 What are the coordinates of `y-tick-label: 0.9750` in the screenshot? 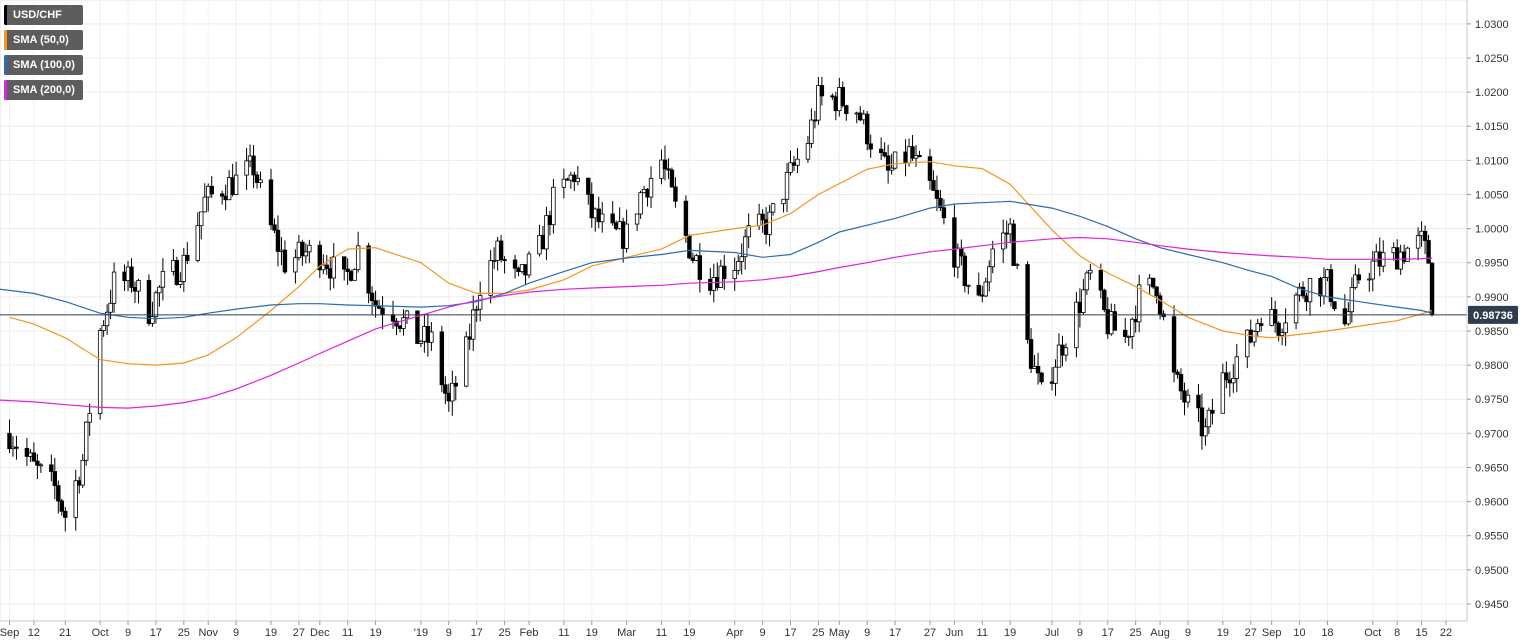 It's located at (1492, 400).